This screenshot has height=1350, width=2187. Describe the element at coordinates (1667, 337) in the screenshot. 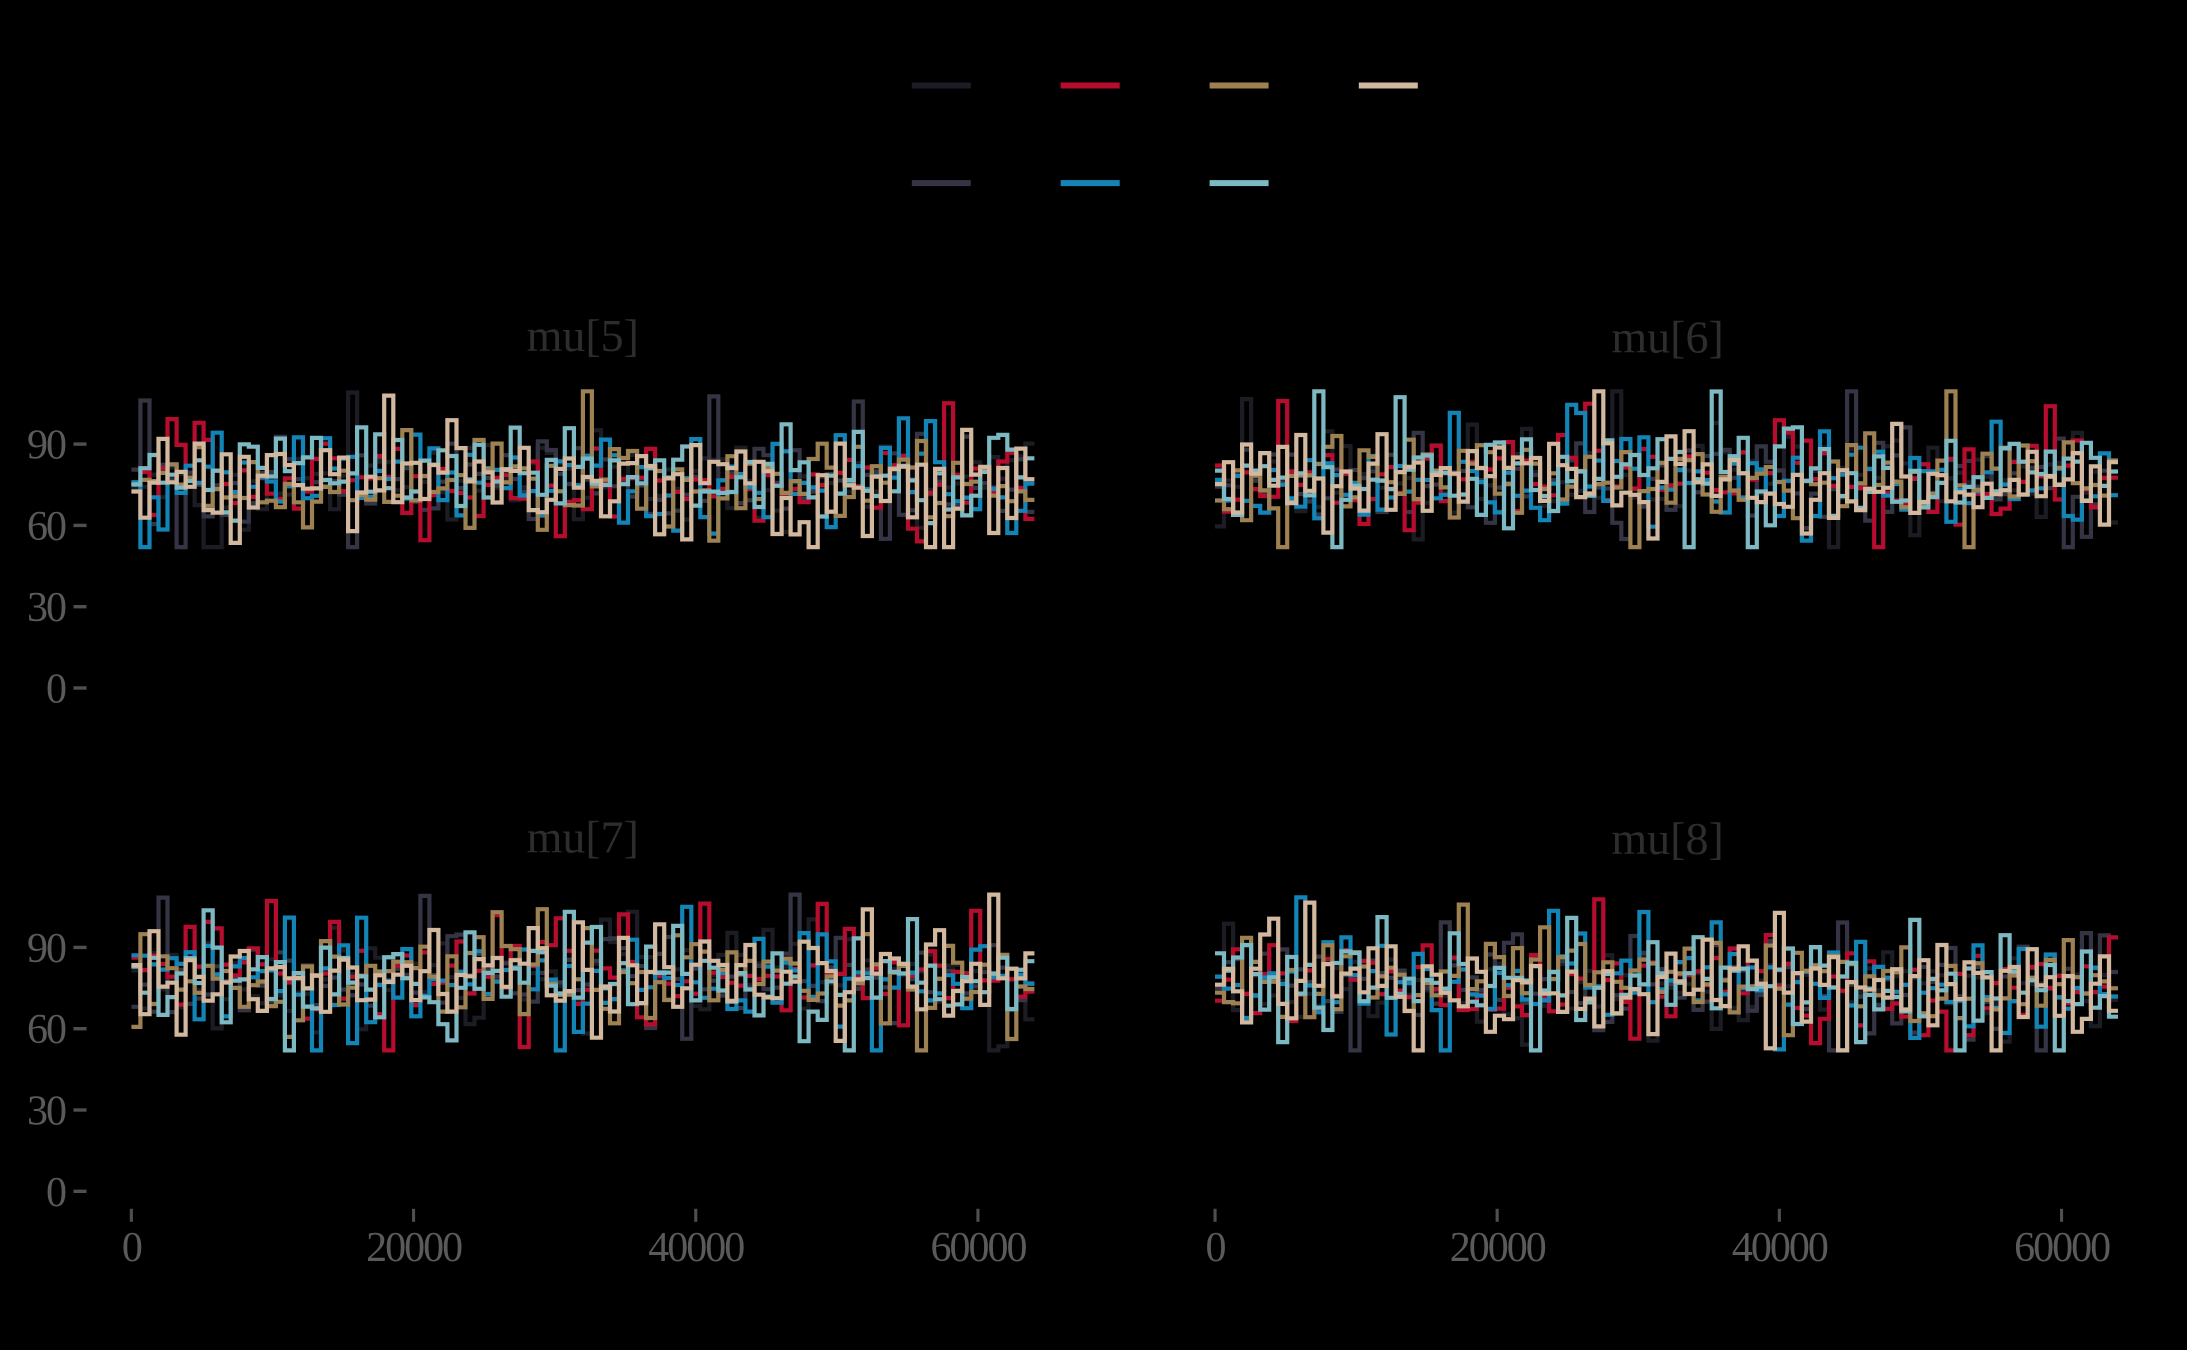

I see `svg-text: mu[6]` at that location.